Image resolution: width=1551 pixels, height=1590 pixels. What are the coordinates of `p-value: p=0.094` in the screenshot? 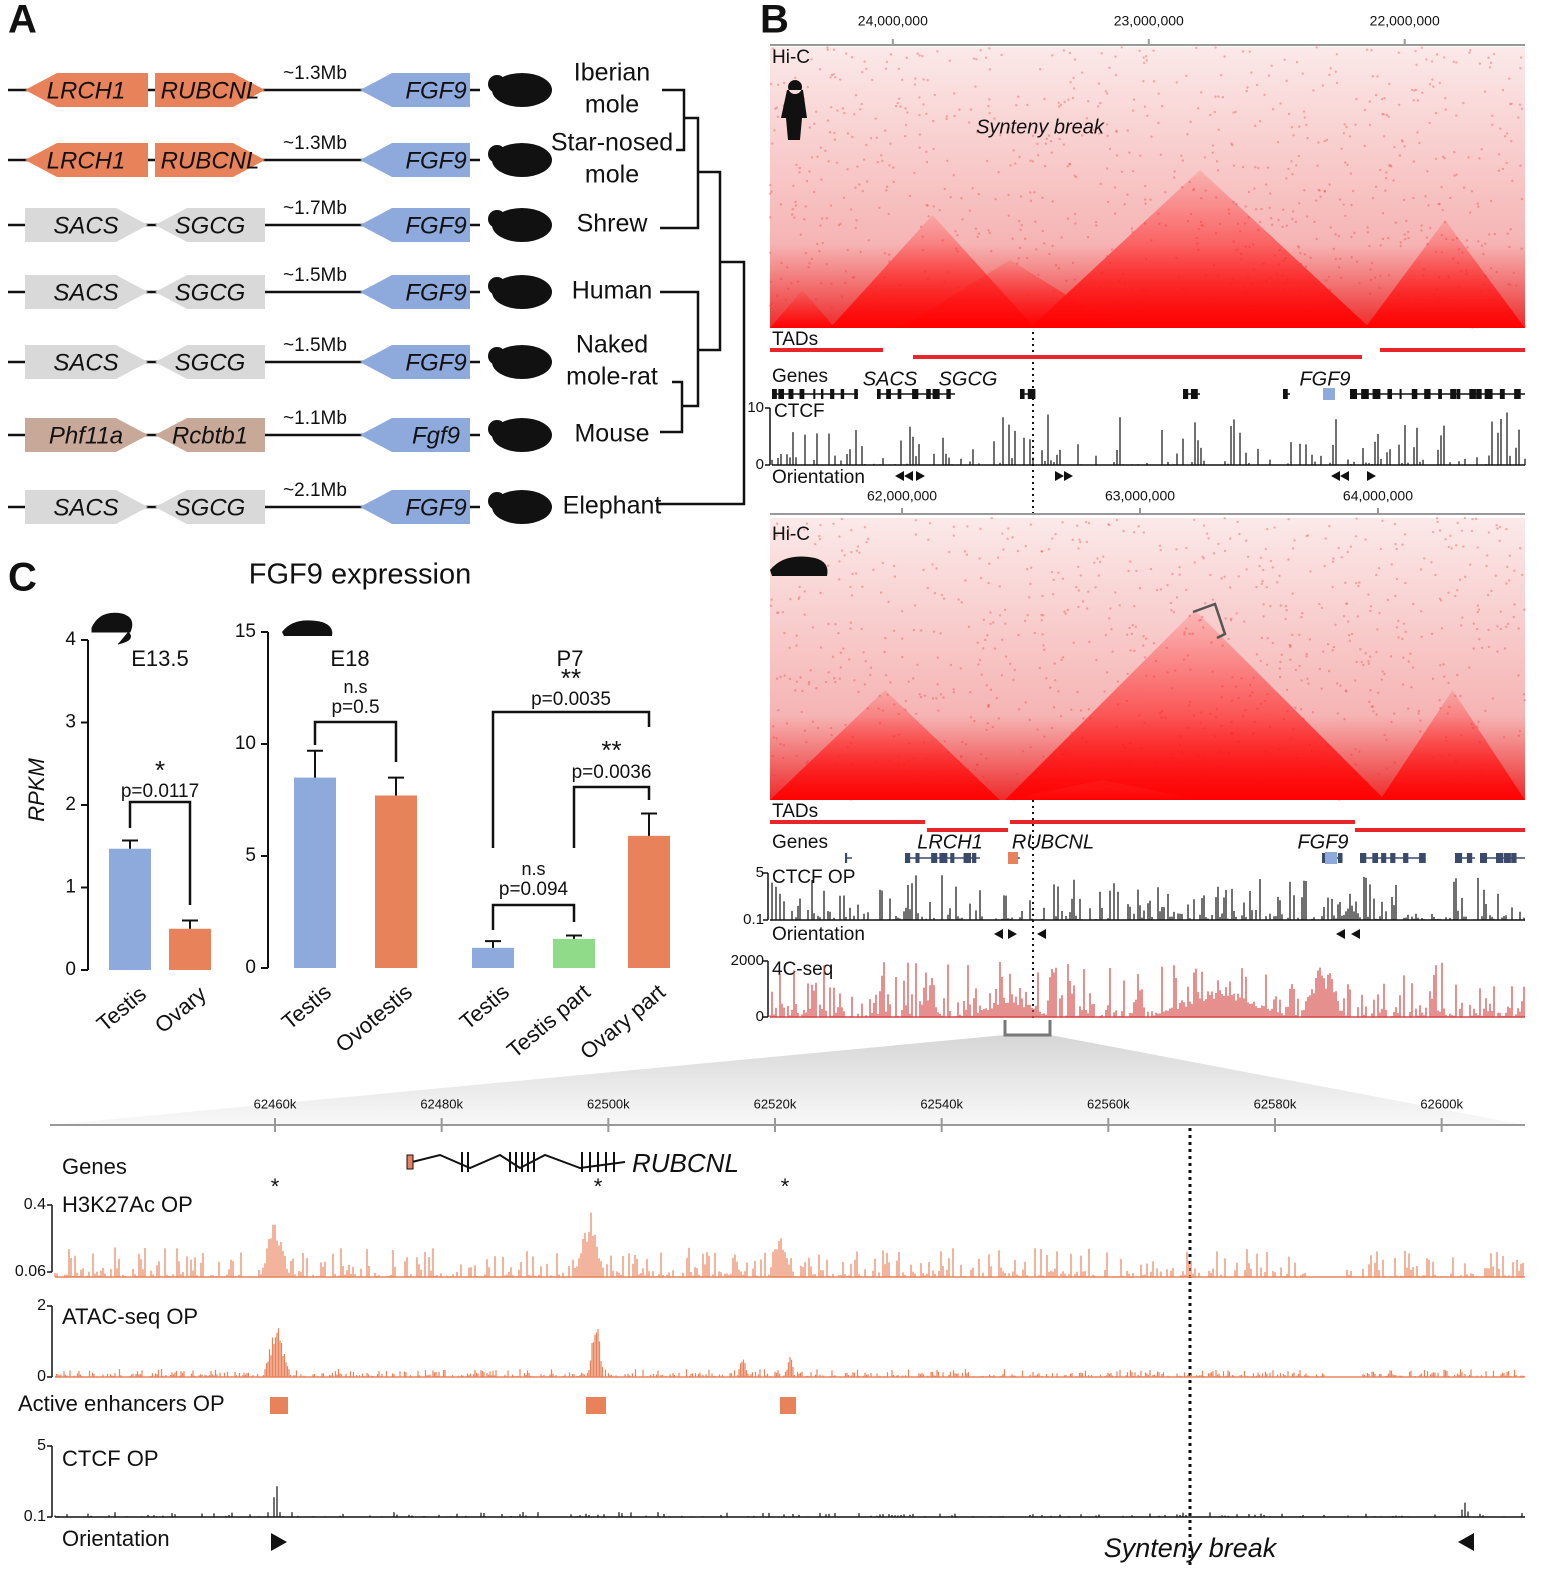 It's located at (534, 889).